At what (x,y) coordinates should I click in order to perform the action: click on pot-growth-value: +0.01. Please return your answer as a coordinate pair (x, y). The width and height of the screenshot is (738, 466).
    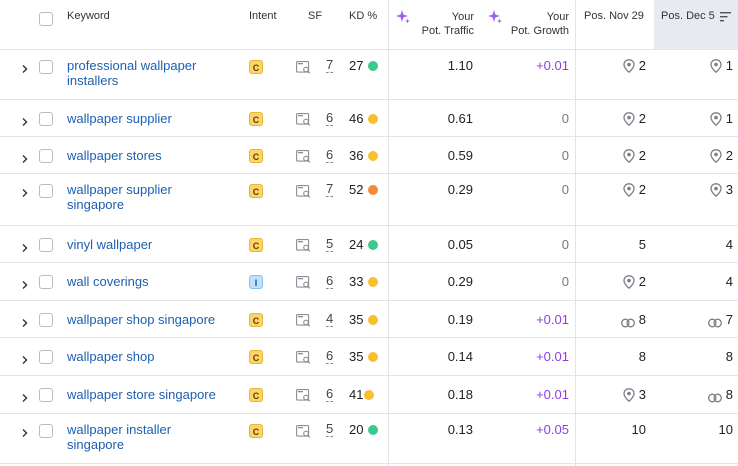
    Looking at the image, I should click on (552, 65).